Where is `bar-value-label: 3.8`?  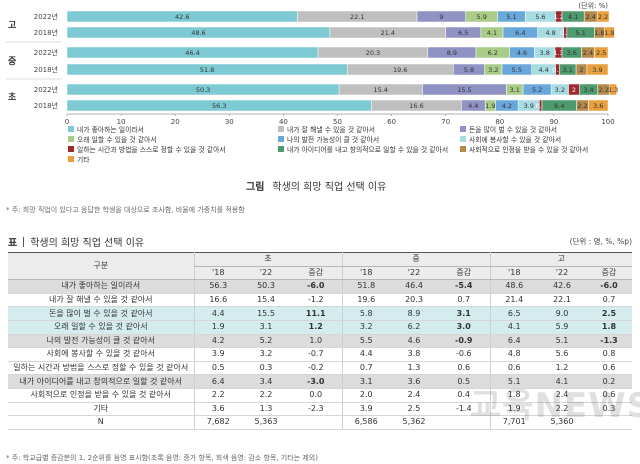 bar-value-label: 3.8 is located at coordinates (545, 53).